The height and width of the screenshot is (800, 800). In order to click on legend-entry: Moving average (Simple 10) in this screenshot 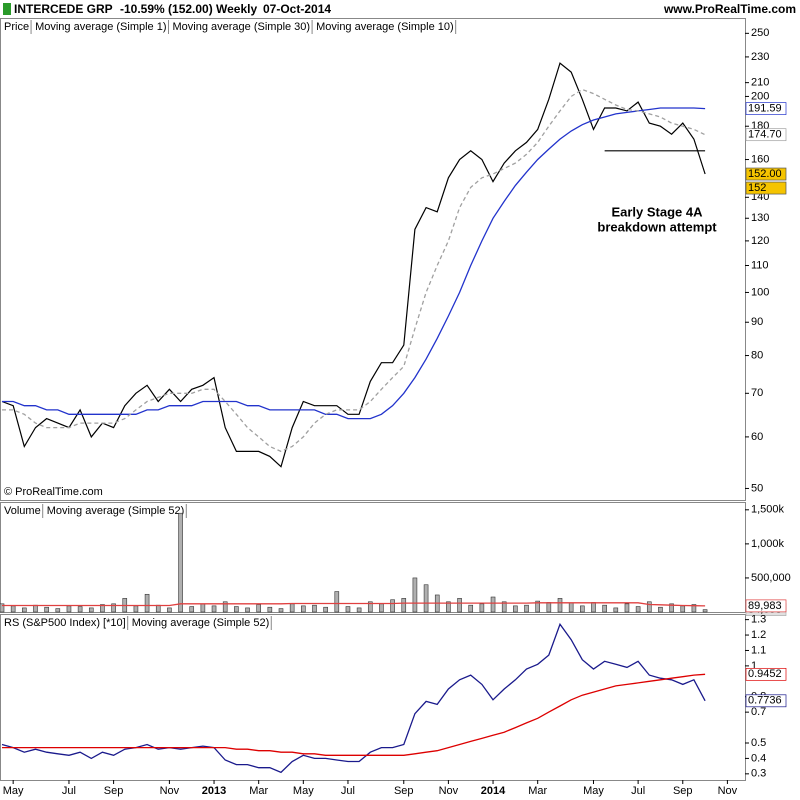, I will do `click(385, 27)`.